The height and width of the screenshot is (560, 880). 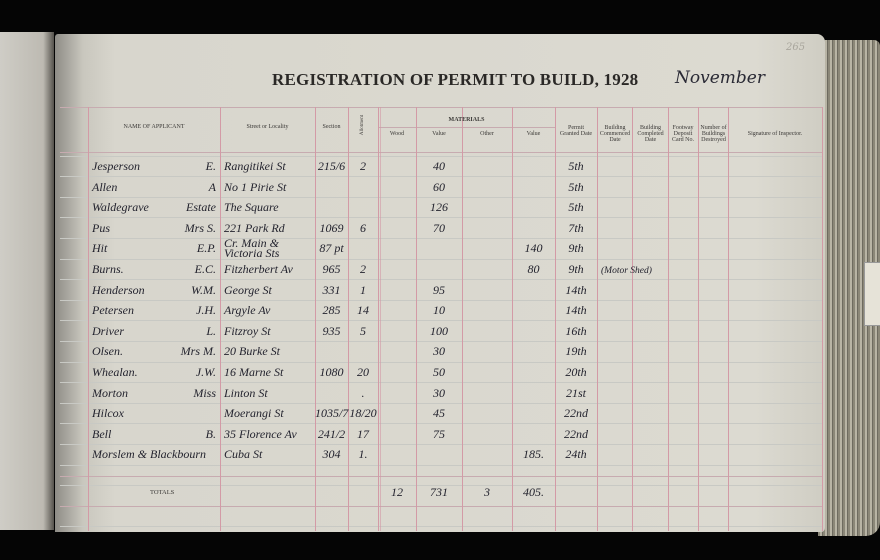 What do you see at coordinates (203, 289) in the screenshot?
I see `cell-initials: W.M.` at bounding box center [203, 289].